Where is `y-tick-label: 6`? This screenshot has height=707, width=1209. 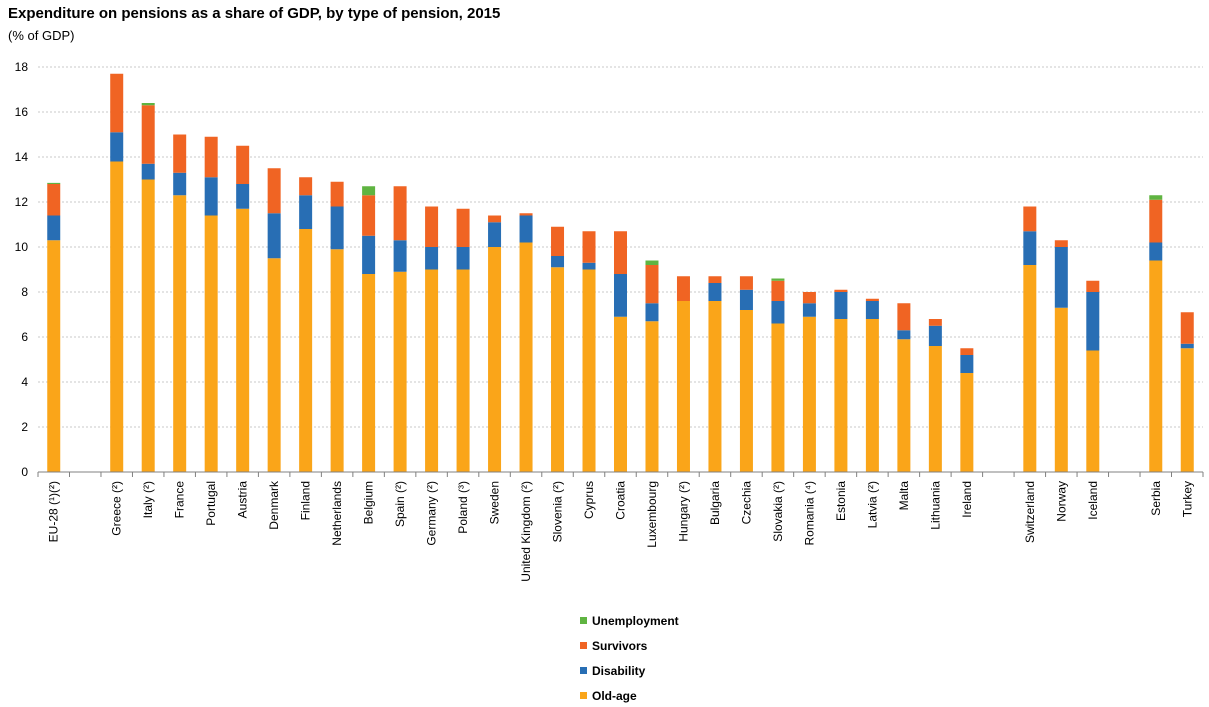
y-tick-label: 6 is located at coordinates (24, 337).